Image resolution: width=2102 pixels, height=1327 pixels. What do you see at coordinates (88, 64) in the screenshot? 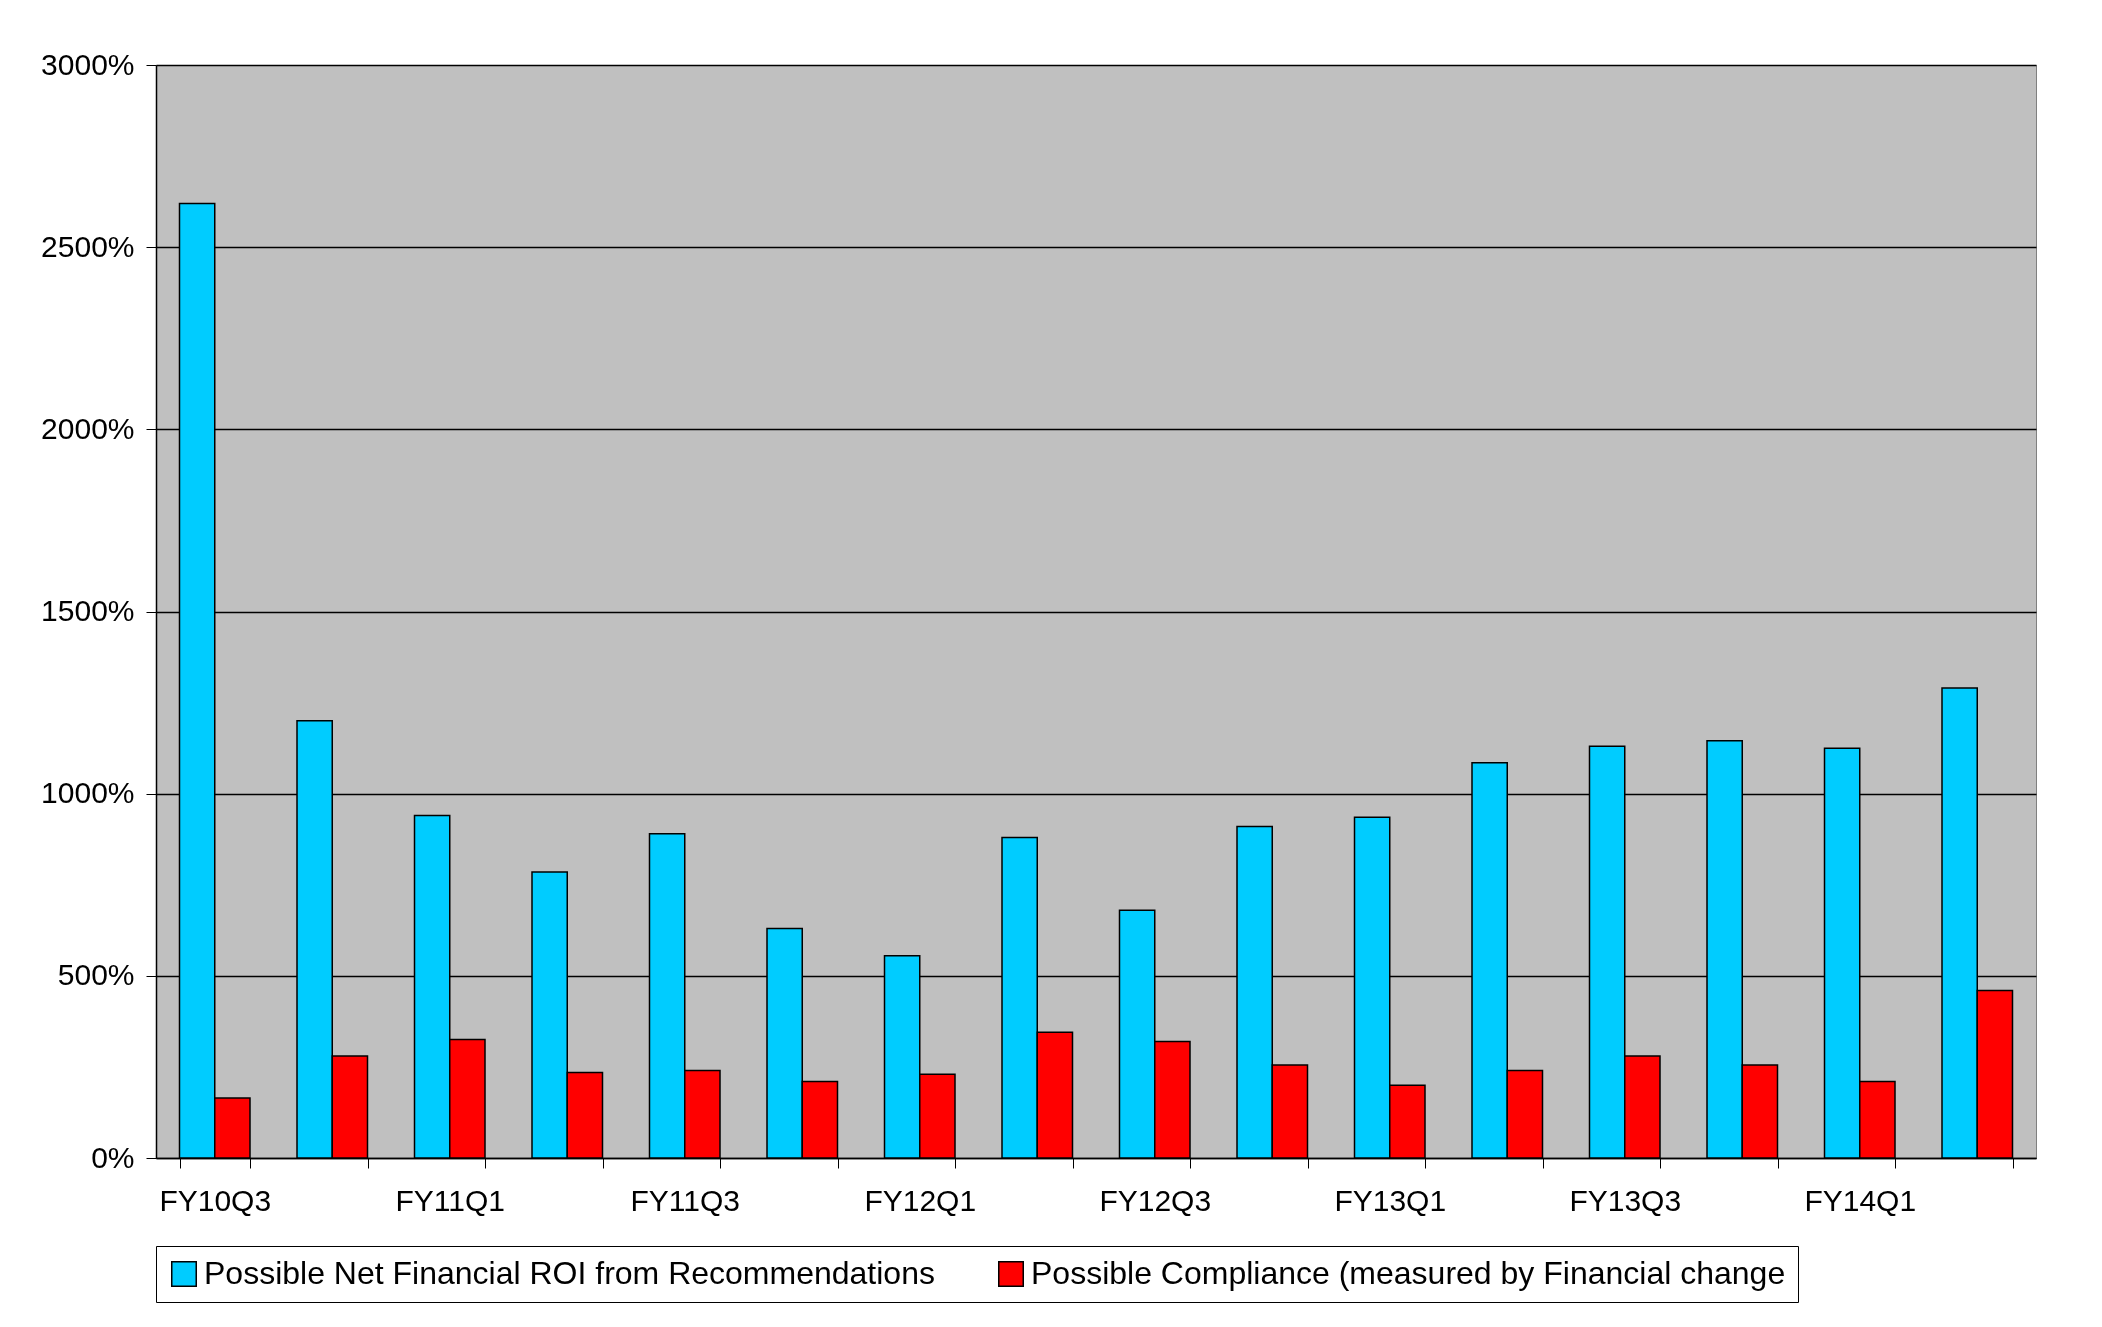
I see `y-tick-label: 3000%` at bounding box center [88, 64].